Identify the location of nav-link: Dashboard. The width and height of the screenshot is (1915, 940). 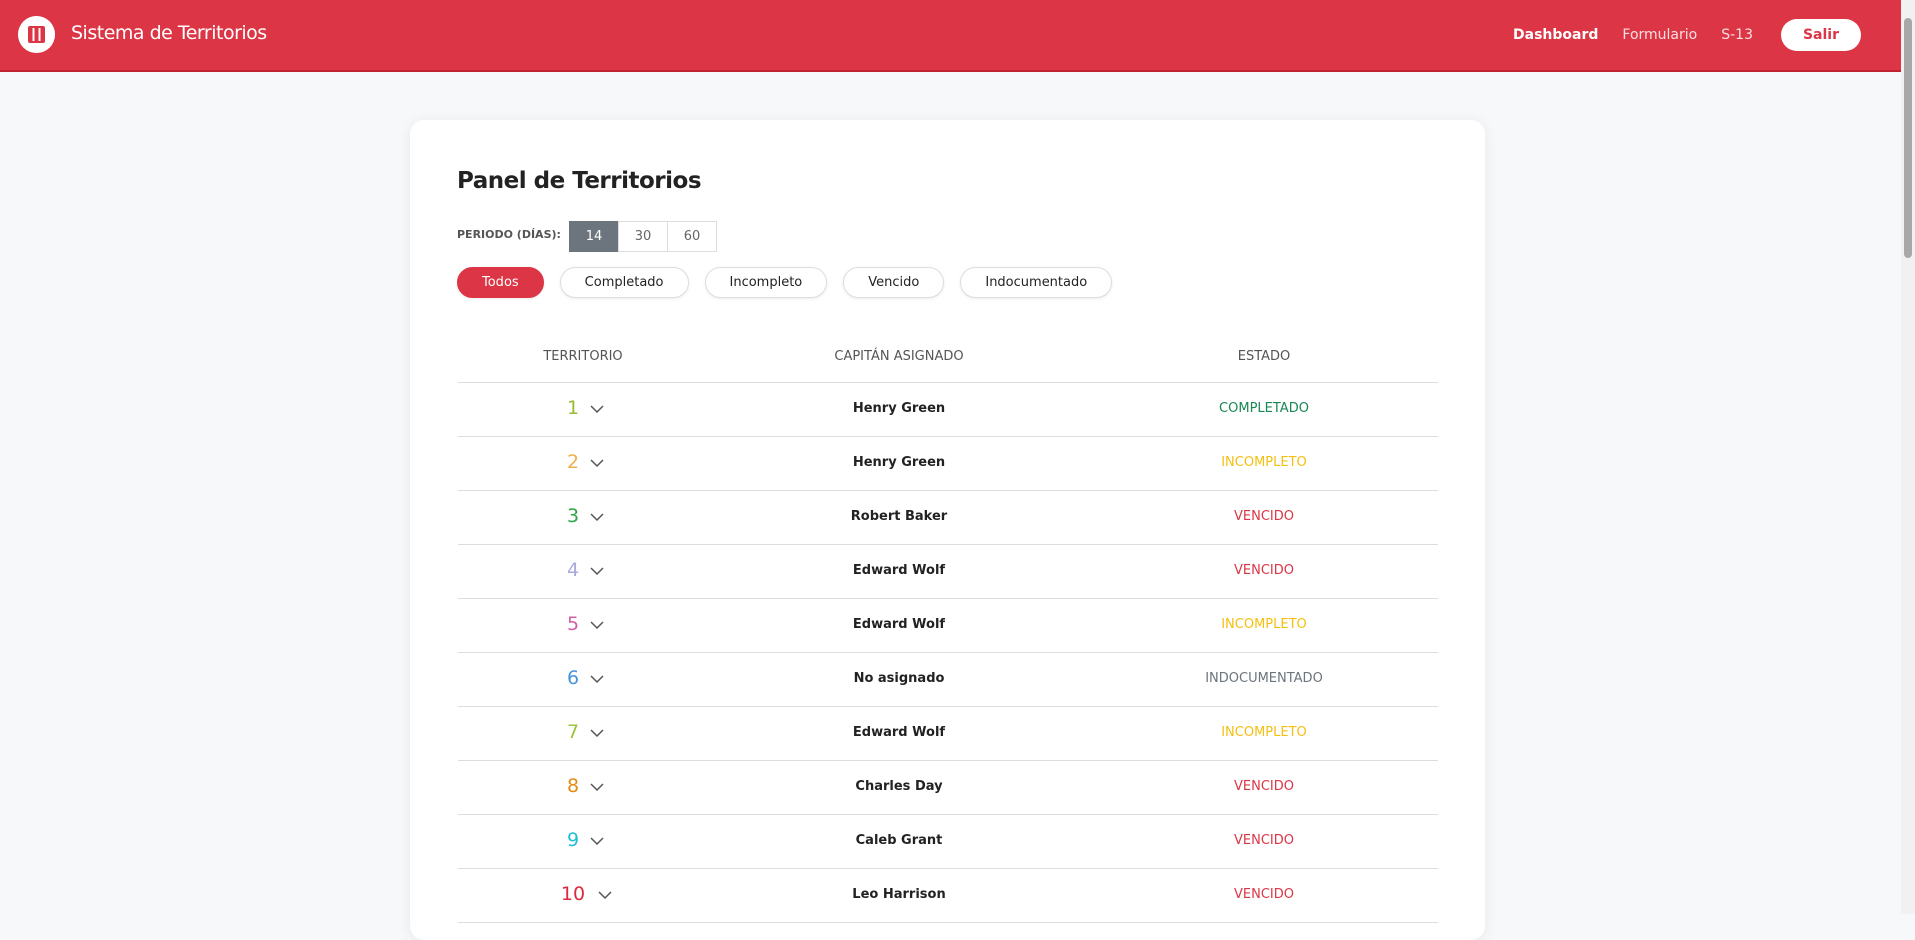
(1556, 35).